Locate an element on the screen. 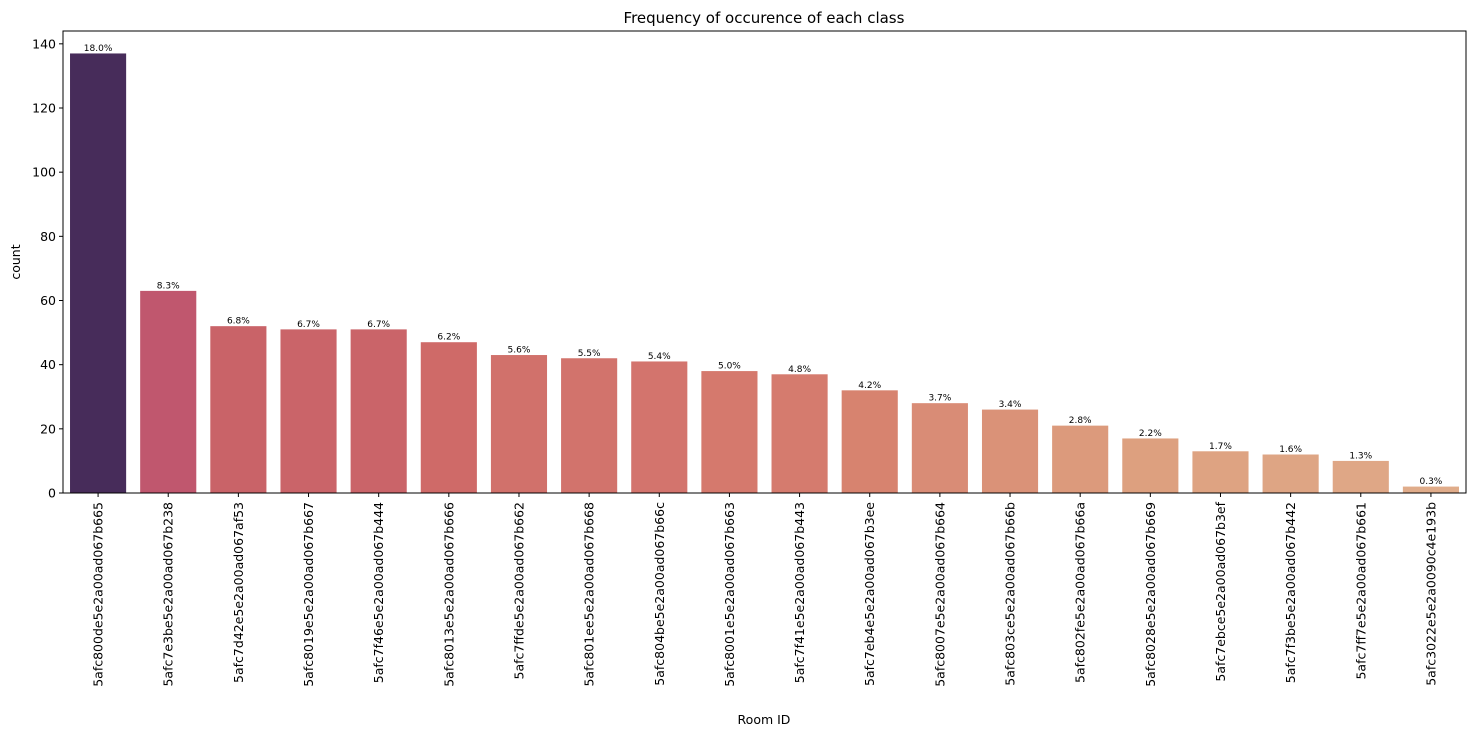 The height and width of the screenshot is (742, 1470). bar-data-label: 3.4% is located at coordinates (1010, 405).